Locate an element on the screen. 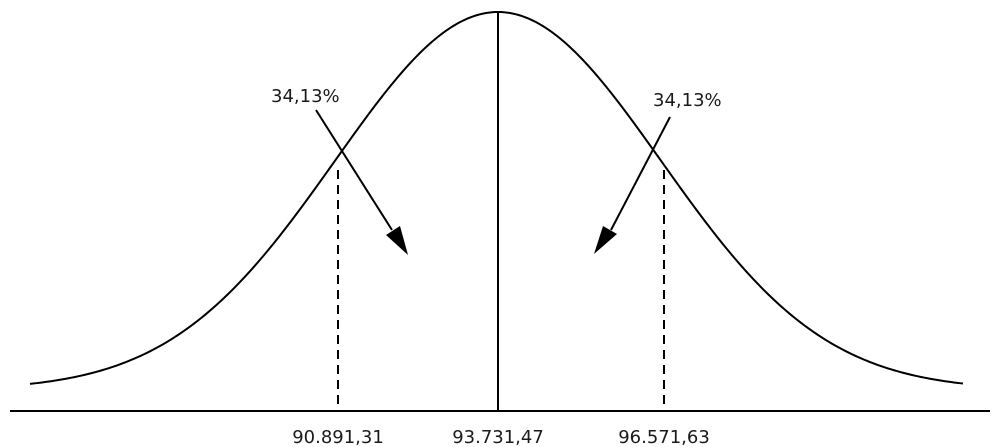 The width and height of the screenshot is (1003, 447). left-area-arrow is located at coordinates (361, 182).